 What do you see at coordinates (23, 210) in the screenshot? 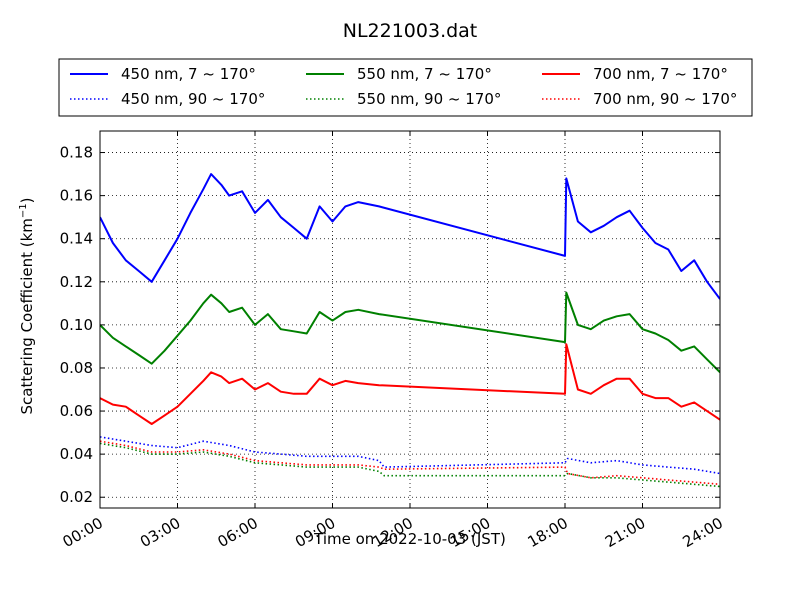
I see `y-axis-label-superscript: −1` at bounding box center [23, 210].